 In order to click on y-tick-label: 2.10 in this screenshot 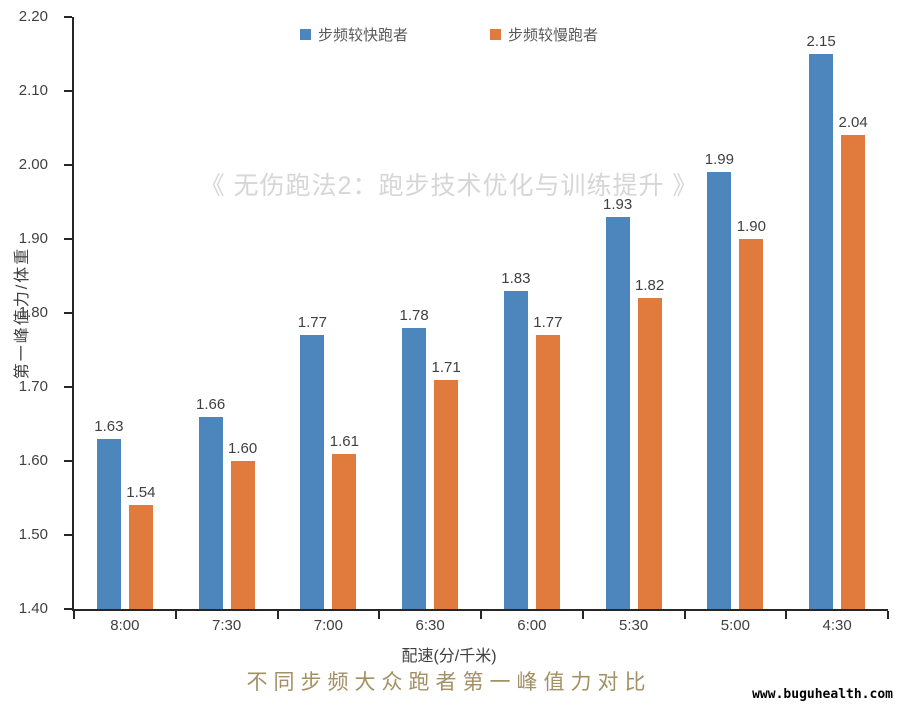, I will do `click(33, 90)`.